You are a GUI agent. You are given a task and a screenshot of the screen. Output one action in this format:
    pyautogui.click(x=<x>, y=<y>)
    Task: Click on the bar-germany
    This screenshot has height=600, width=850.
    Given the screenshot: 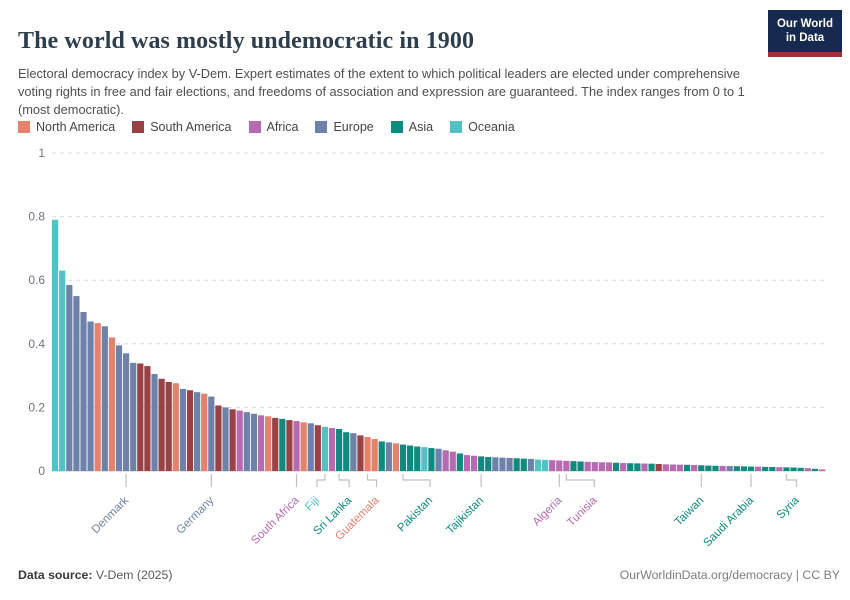 What is the action you would take?
    pyautogui.click(x=211, y=433)
    